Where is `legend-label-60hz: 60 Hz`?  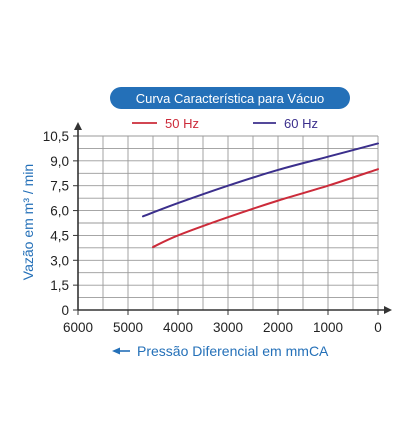 legend-label-60hz: 60 Hz is located at coordinates (301, 123).